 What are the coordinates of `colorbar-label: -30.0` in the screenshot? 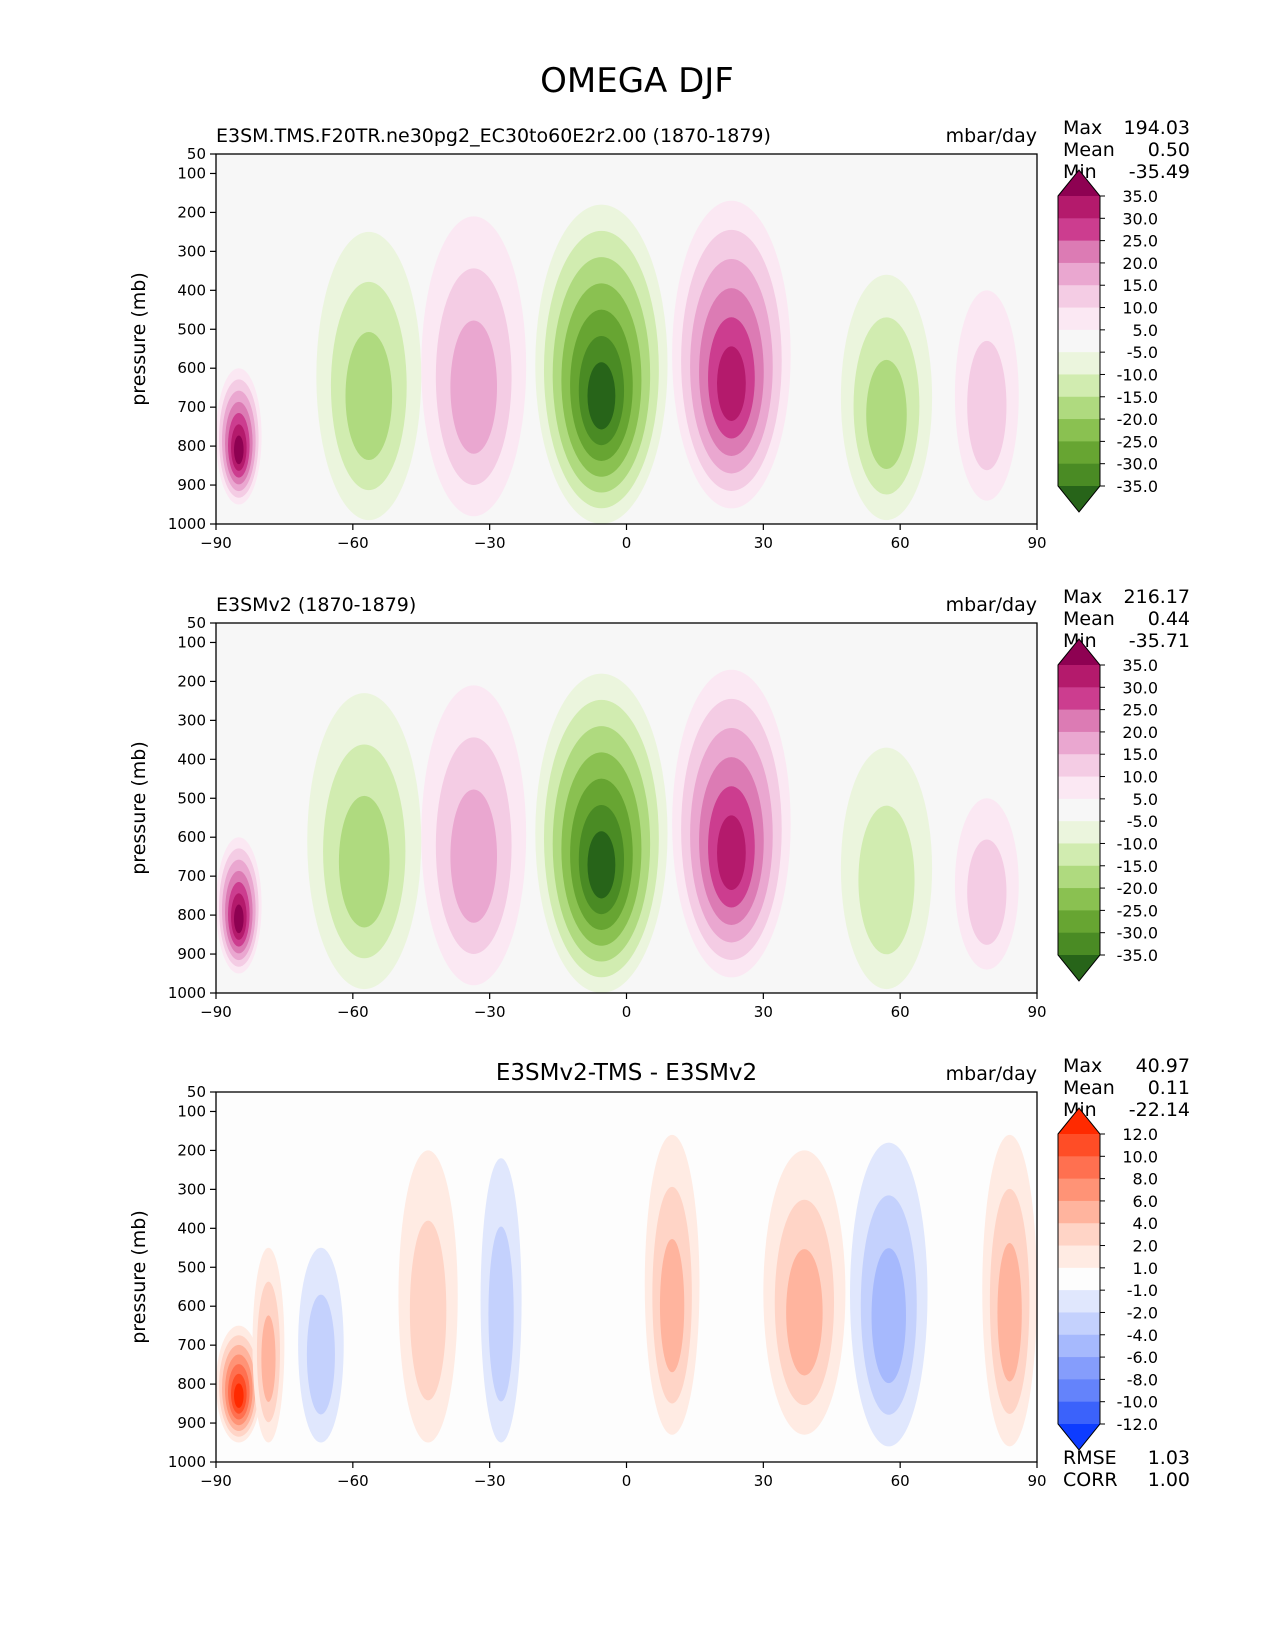 It's located at (1137, 464).